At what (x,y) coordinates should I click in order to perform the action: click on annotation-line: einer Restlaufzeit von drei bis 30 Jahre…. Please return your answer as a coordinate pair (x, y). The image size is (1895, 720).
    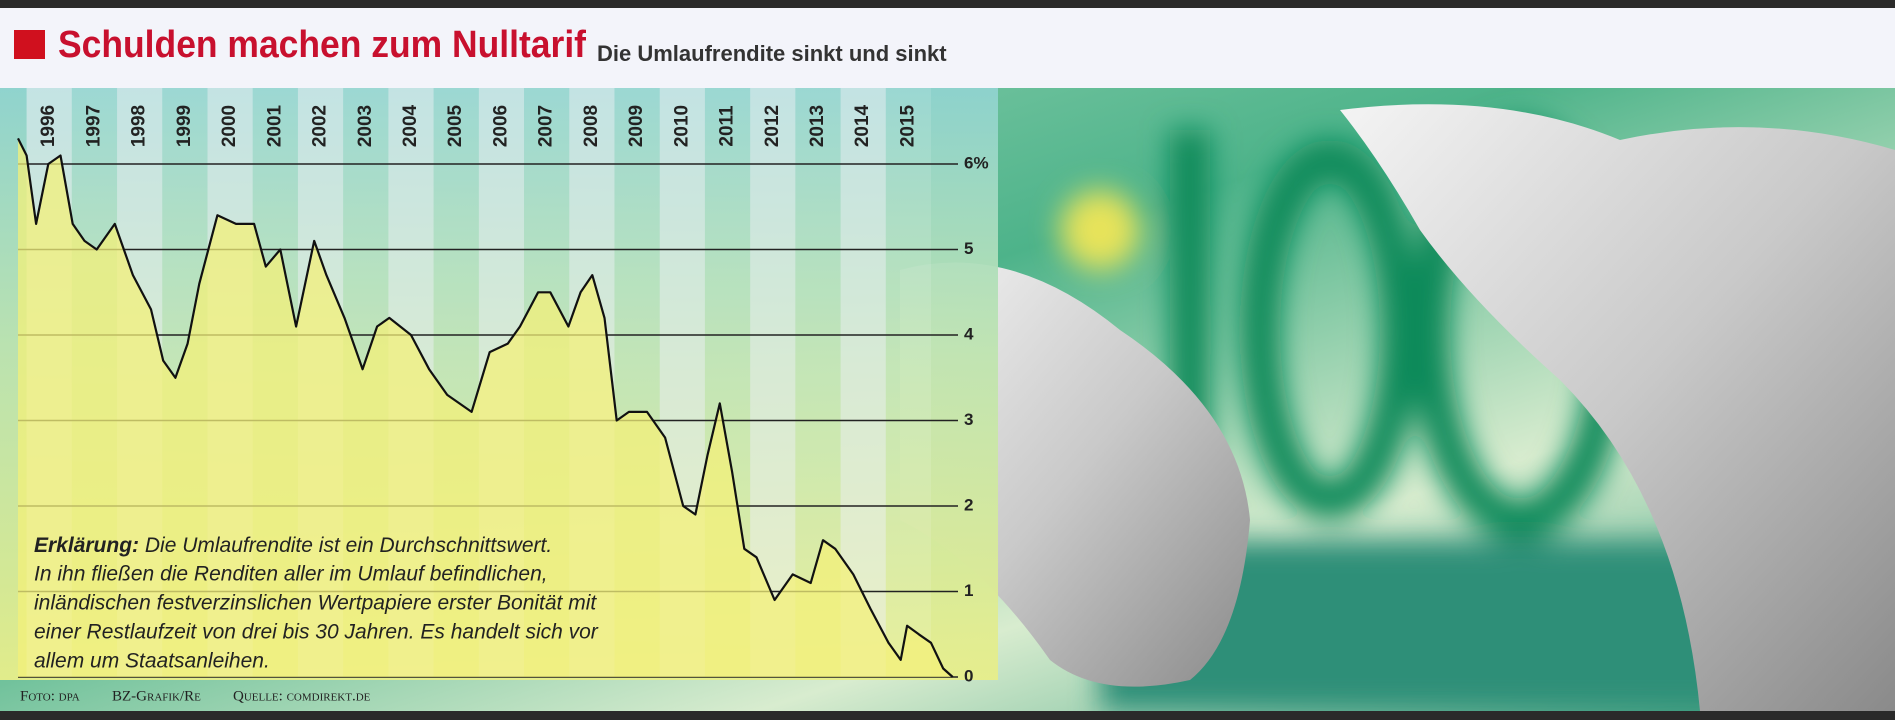
    Looking at the image, I should click on (316, 632).